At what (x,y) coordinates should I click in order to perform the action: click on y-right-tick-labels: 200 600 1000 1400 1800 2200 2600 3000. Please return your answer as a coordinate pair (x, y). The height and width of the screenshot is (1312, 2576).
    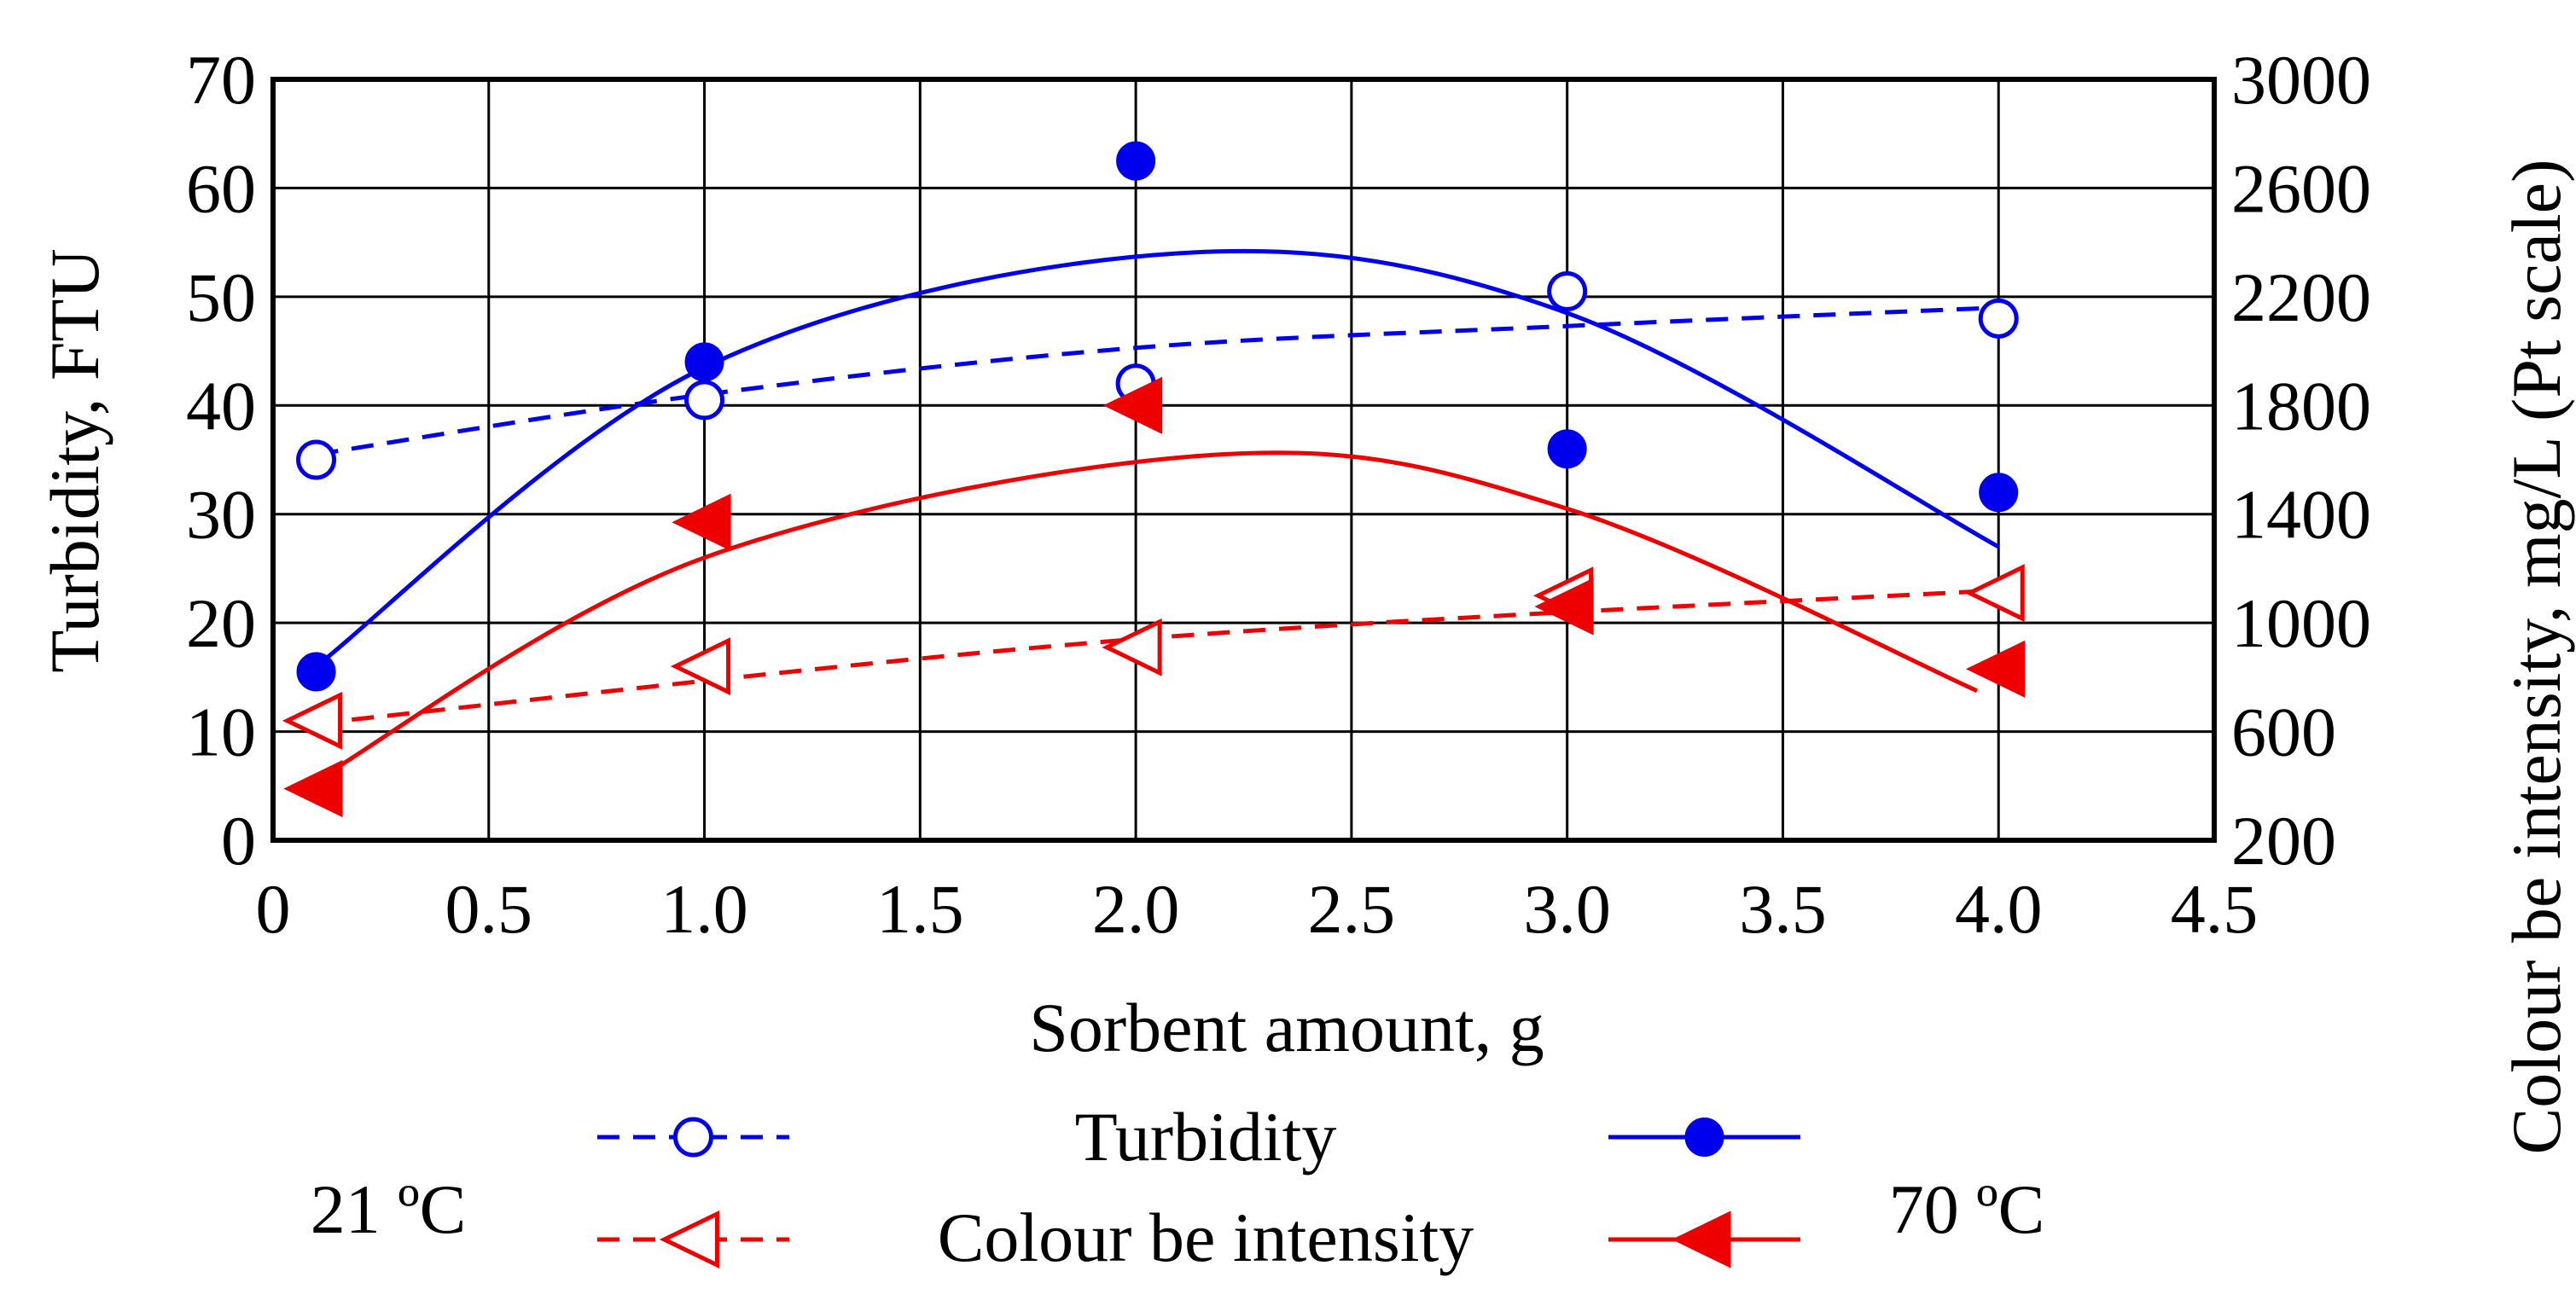
    Looking at the image, I should click on (2301, 461).